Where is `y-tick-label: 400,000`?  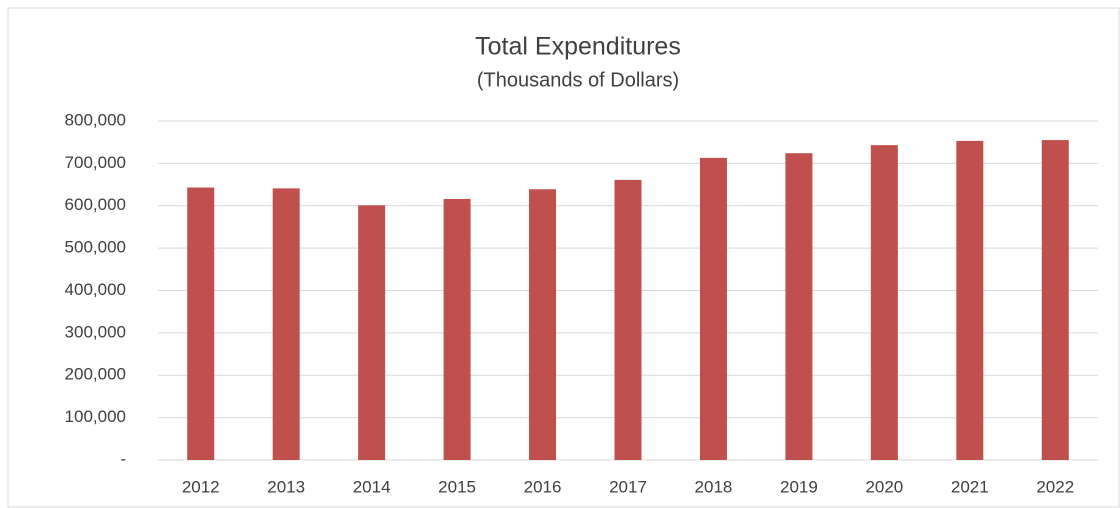 y-tick-label: 400,000 is located at coordinates (95, 289).